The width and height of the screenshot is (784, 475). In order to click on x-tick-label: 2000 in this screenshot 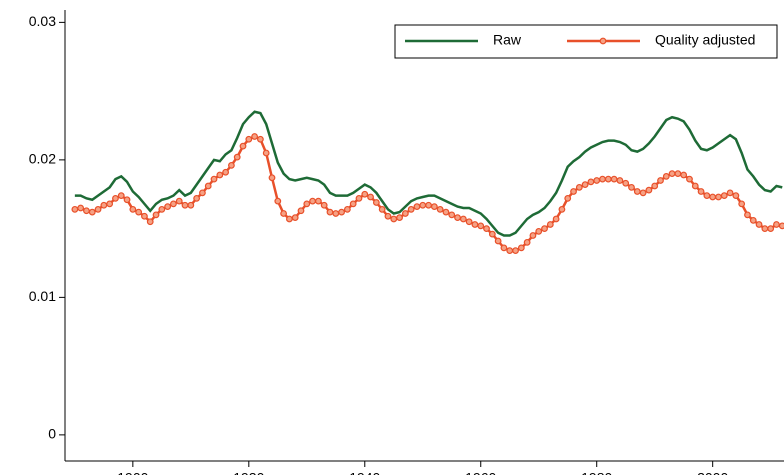, I will do `click(712, 472)`.